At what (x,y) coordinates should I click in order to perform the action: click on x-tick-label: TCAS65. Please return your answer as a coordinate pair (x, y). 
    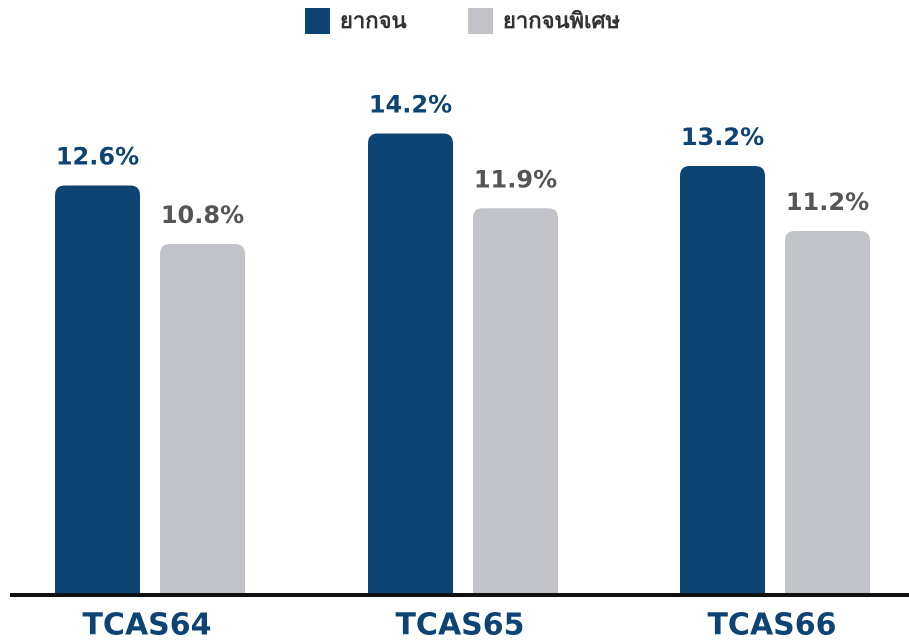
    Looking at the image, I should click on (459, 624).